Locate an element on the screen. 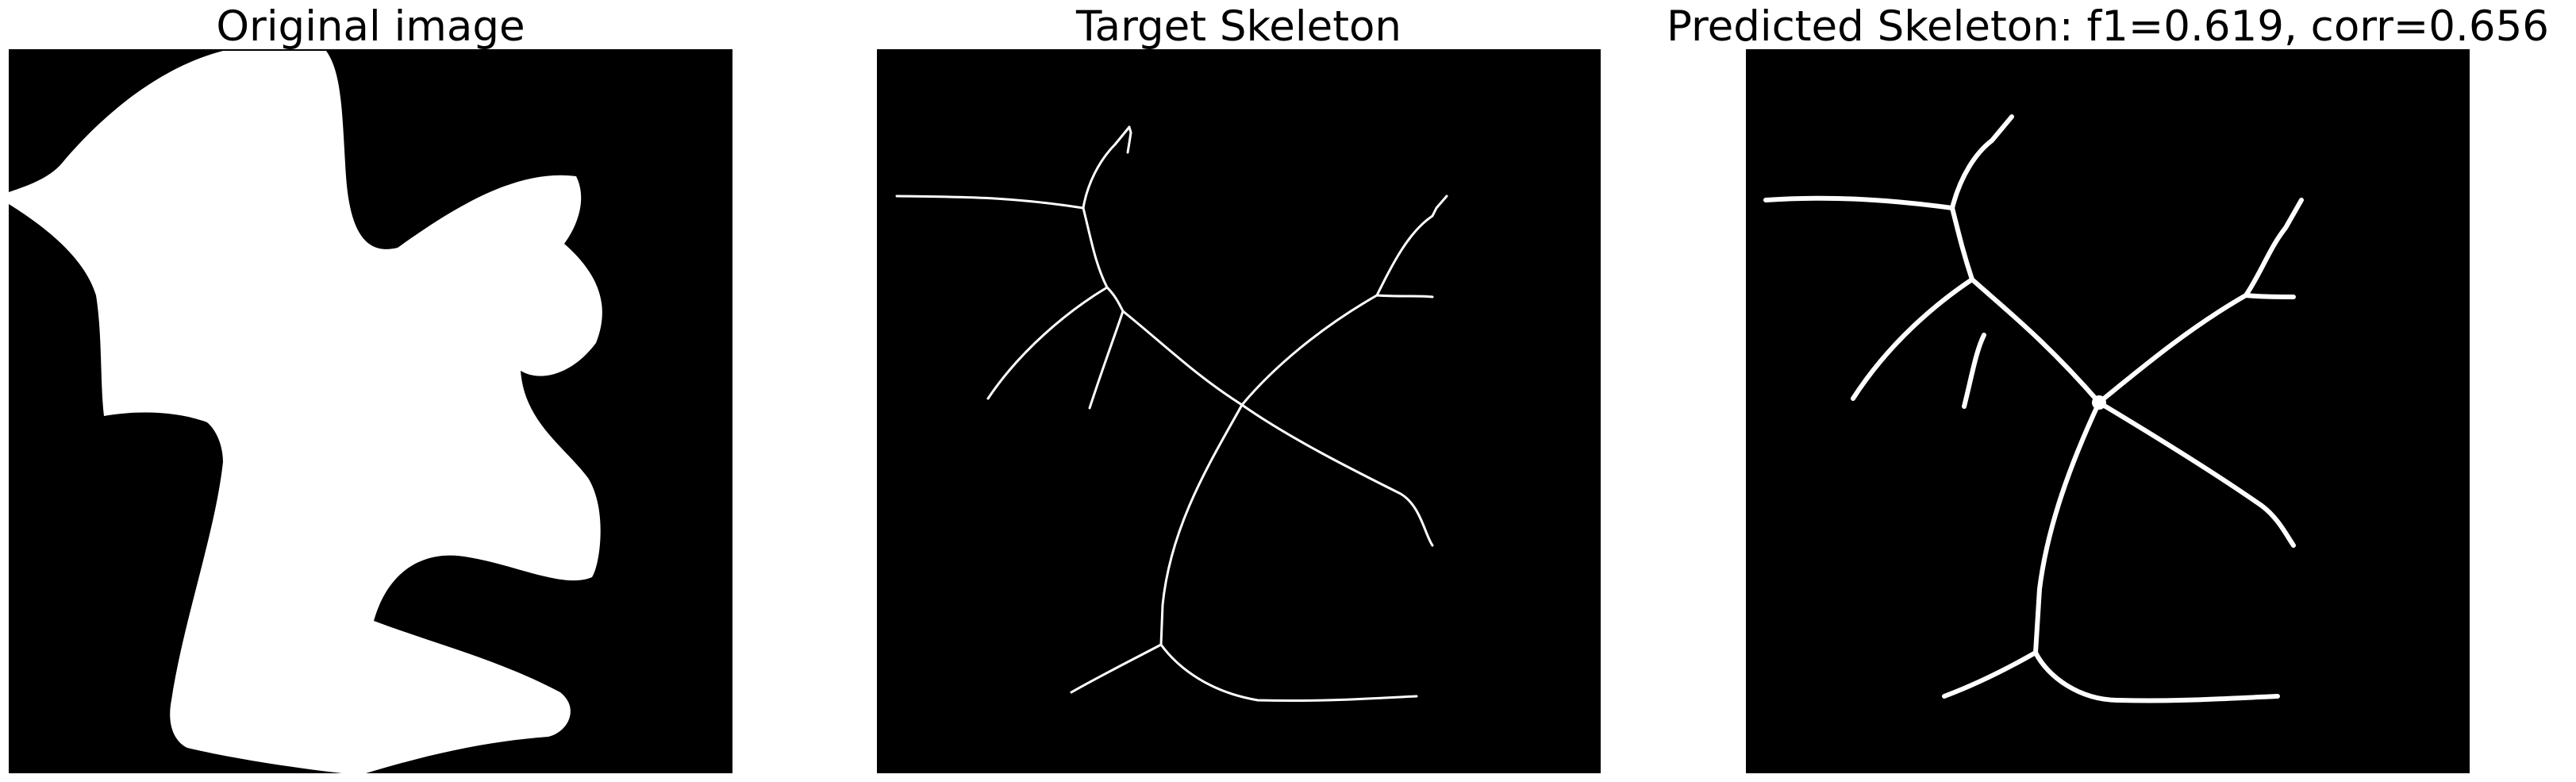 The height and width of the screenshot is (782, 2576). panel-title: Original image is located at coordinates (370, 27).